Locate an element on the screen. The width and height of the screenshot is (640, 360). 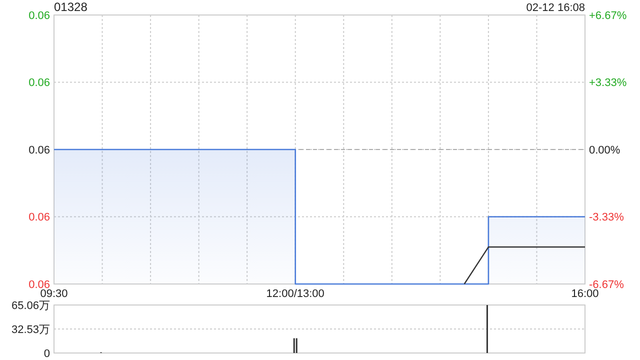
x-tick-label: 09:30 is located at coordinates (54, 294).